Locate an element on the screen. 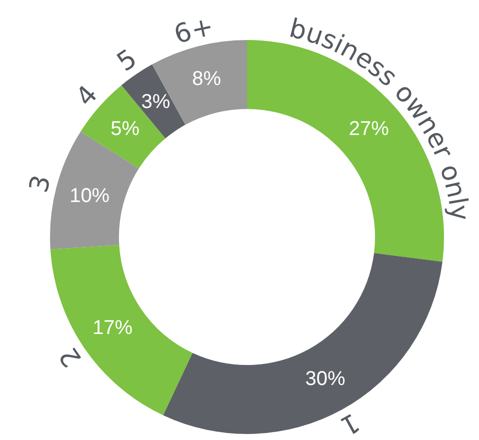  slice-label: 1 is located at coordinates (349, 423).